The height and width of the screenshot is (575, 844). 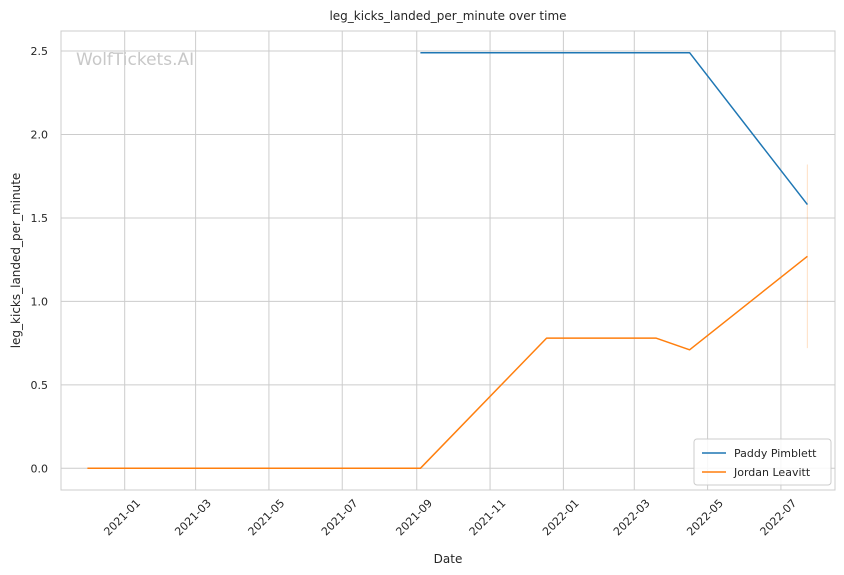 What do you see at coordinates (40, 468) in the screenshot?
I see `y-tick-label: 0.0` at bounding box center [40, 468].